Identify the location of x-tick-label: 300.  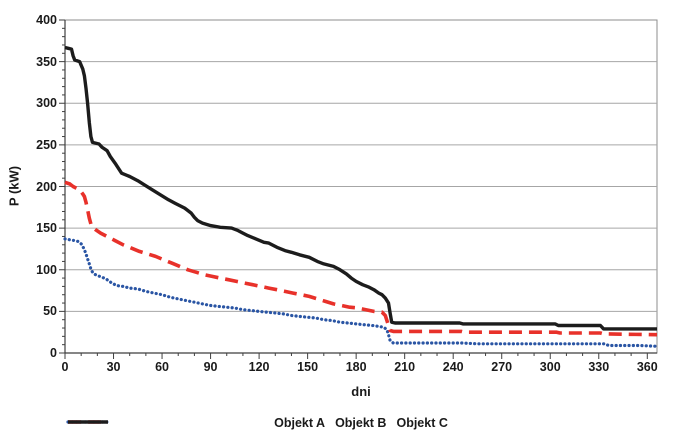
(550, 367).